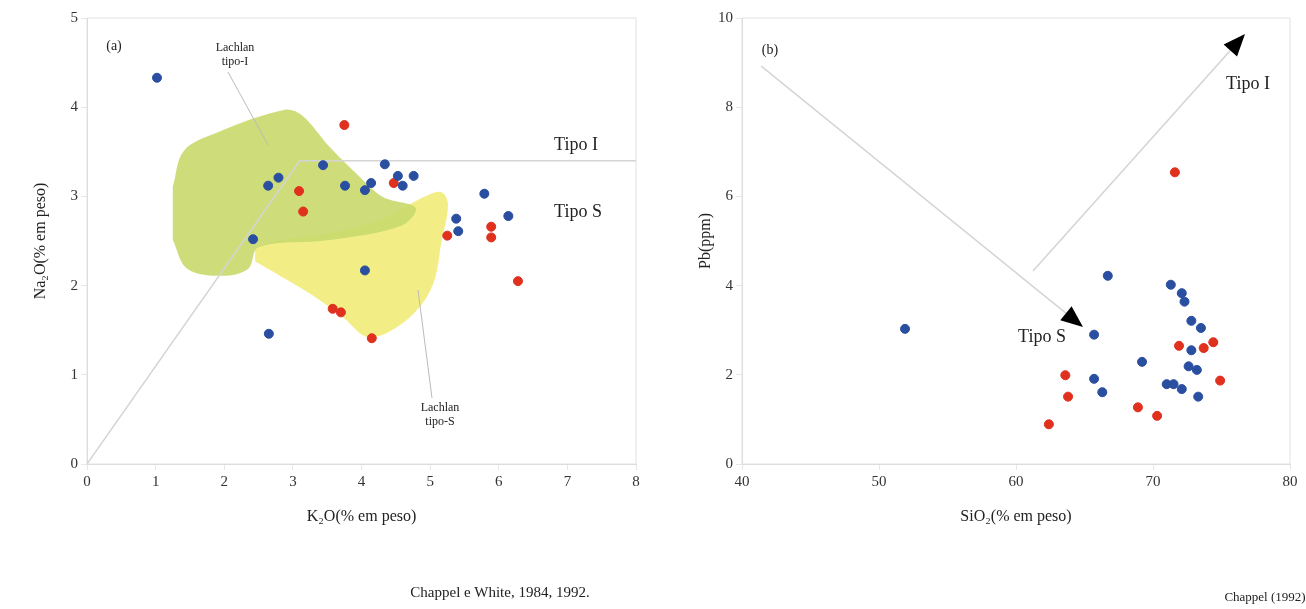 This screenshot has height=609, width=1306. I want to click on x-tick-label: 5, so click(430, 480).